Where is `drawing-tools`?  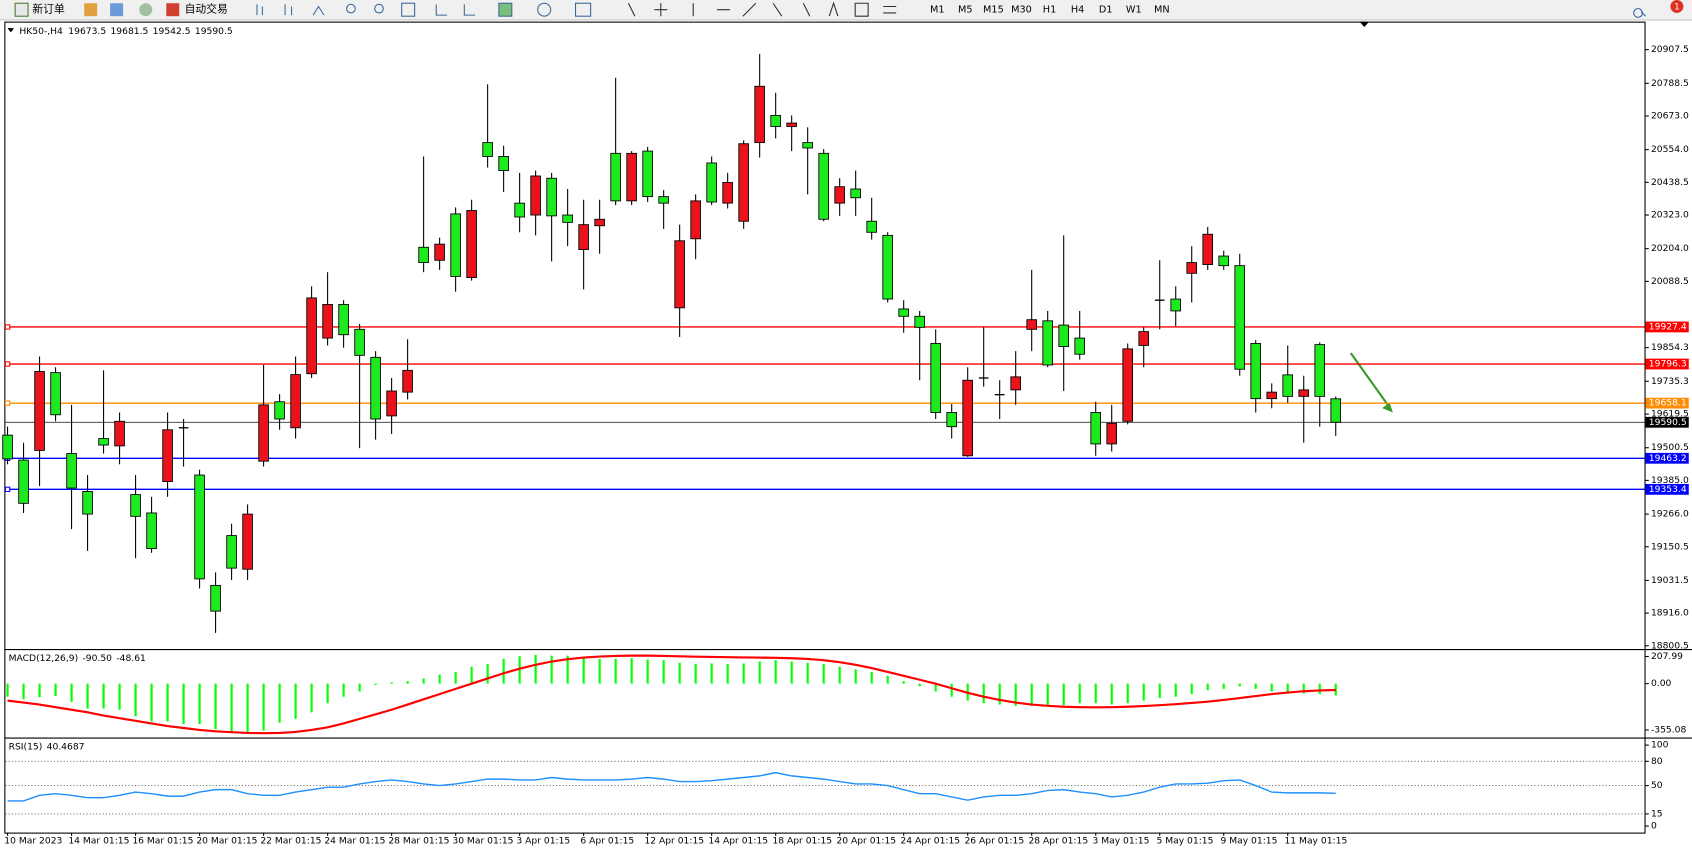 drawing-tools is located at coordinates (762, 9).